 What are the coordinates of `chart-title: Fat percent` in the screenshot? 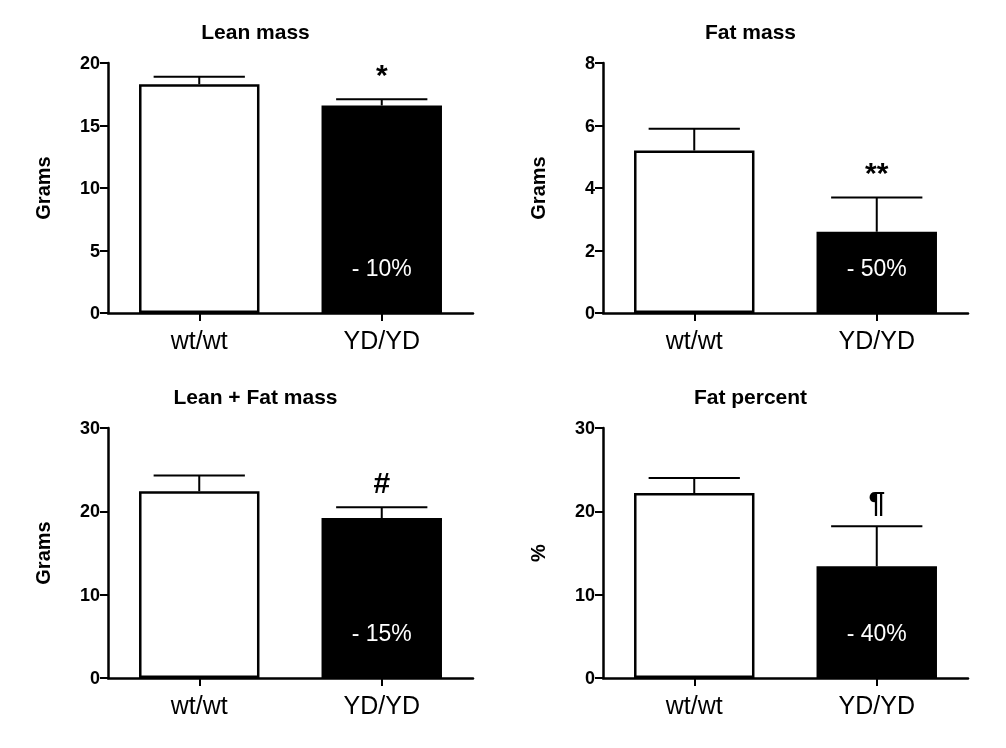 It's located at (750, 396).